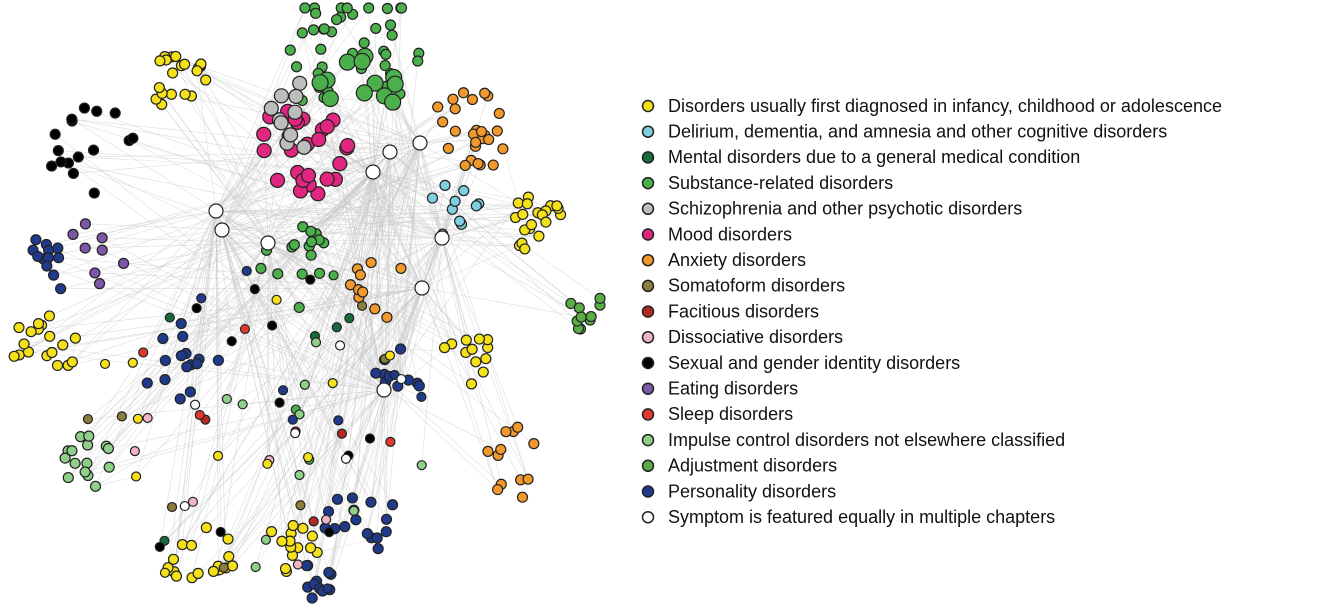  Describe the element at coordinates (780, 183) in the screenshot. I see `legend-label: Substance-related disorders` at that location.